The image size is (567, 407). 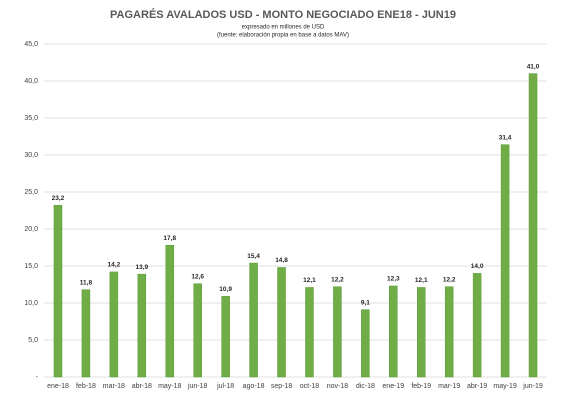 I want to click on value-label: 15,4, so click(x=253, y=256).